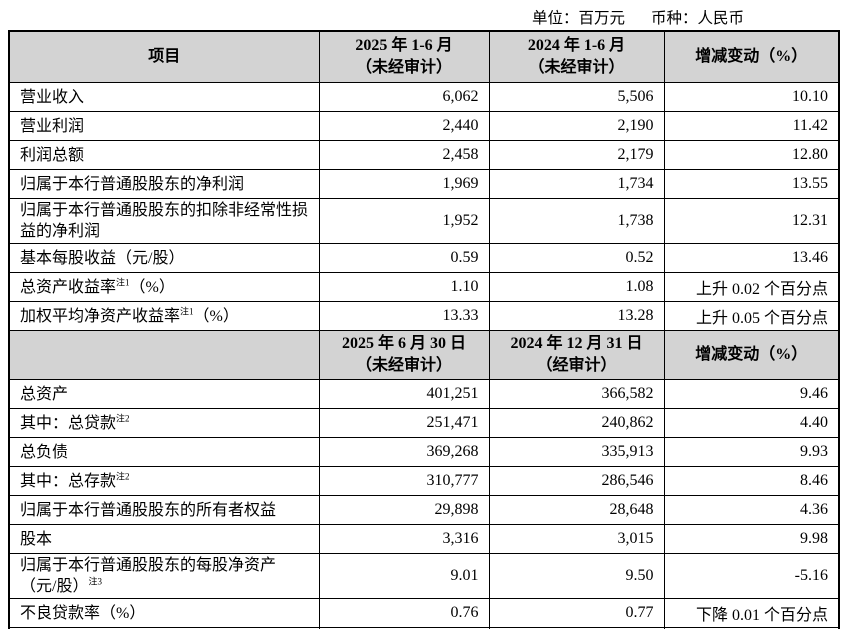  I want to click on row-change: 9.46, so click(751, 394).